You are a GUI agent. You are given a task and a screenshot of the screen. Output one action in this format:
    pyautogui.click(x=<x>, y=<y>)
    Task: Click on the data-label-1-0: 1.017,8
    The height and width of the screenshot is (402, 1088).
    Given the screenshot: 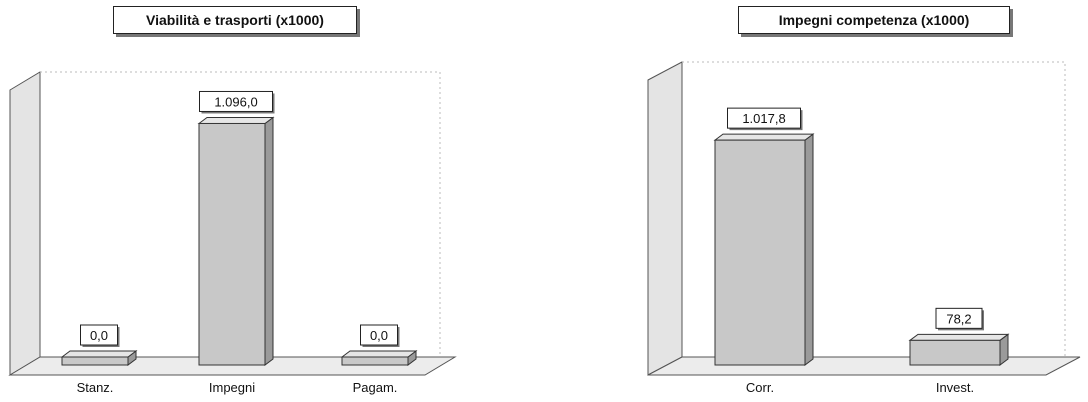 What is the action you would take?
    pyautogui.click(x=763, y=118)
    